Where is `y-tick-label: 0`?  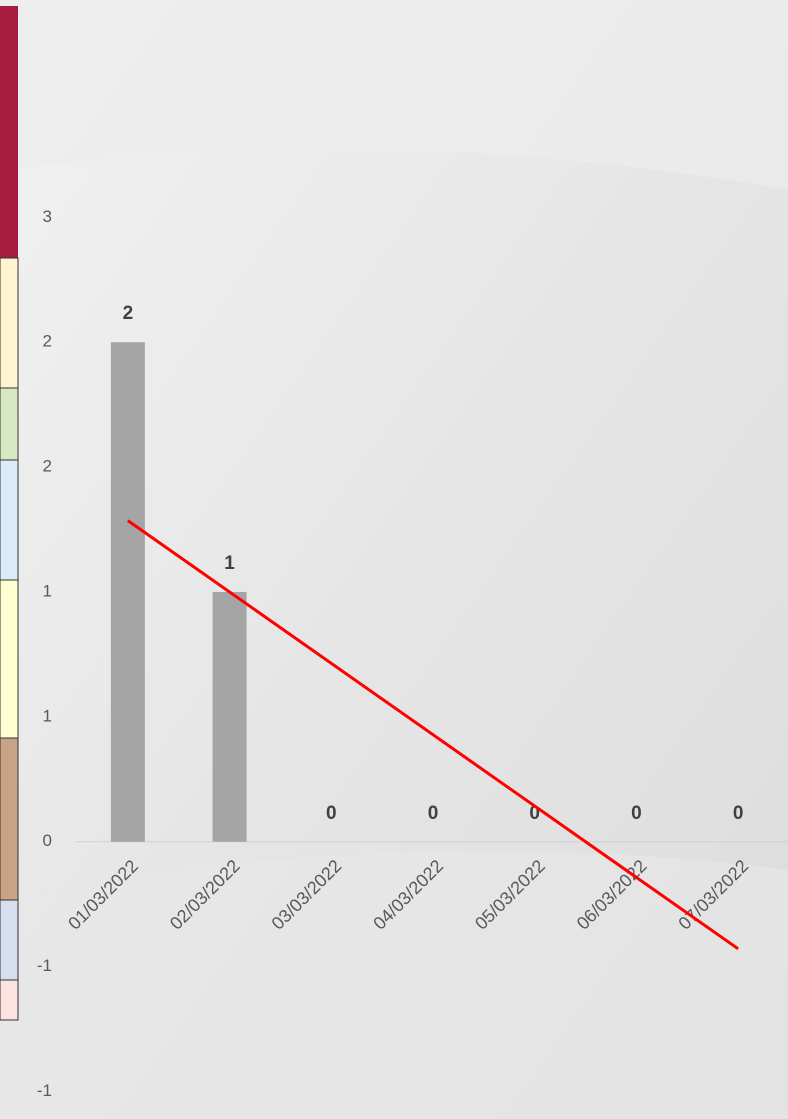
y-tick-label: 0 is located at coordinates (47, 840).